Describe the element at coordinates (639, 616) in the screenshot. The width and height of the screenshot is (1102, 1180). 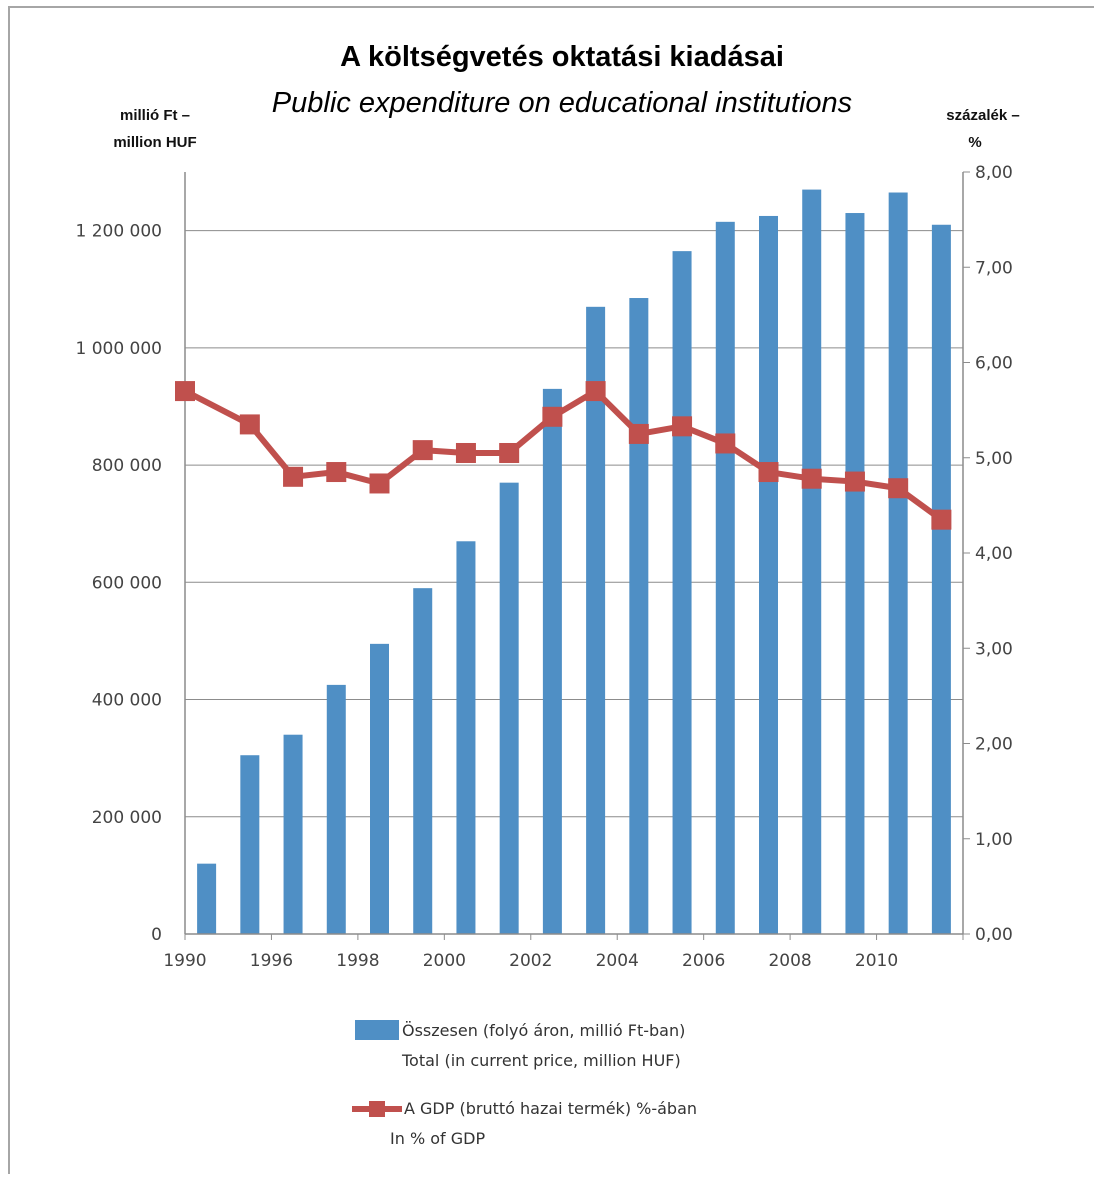
I see `bar-2004` at that location.